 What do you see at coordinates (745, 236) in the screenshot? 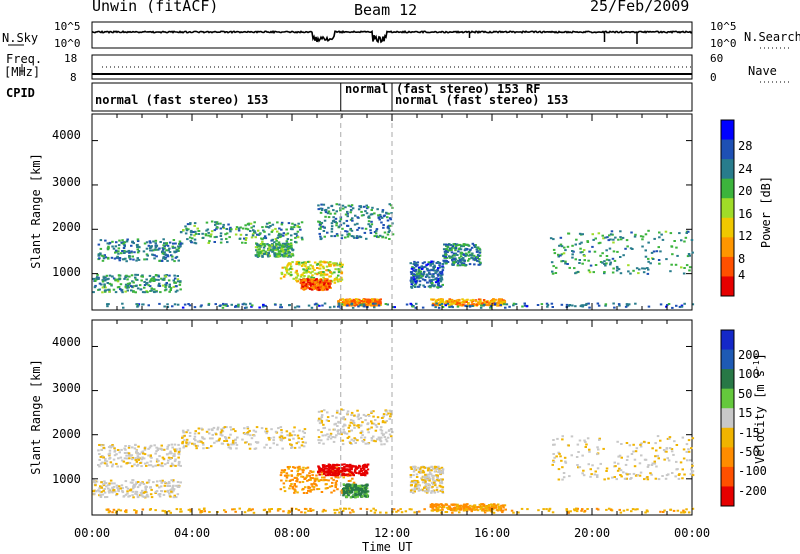
I see `power-cbar-tick-12: 12` at bounding box center [745, 236].